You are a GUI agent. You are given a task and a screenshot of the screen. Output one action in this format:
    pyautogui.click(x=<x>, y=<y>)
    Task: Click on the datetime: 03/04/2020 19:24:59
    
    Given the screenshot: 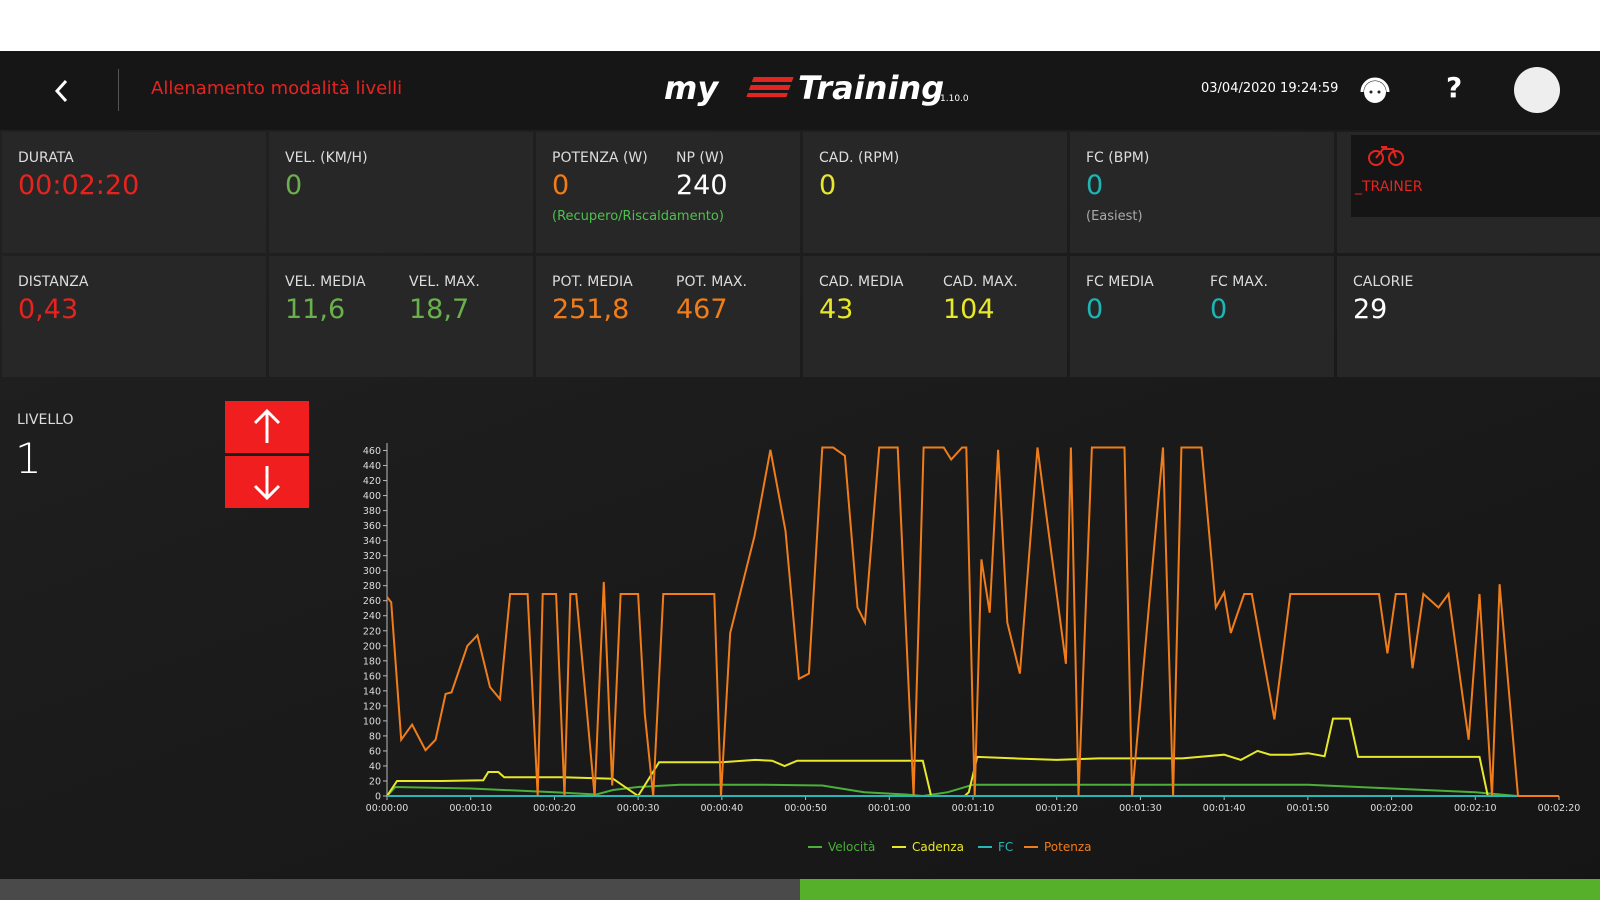 What is the action you would take?
    pyautogui.click(x=1270, y=88)
    